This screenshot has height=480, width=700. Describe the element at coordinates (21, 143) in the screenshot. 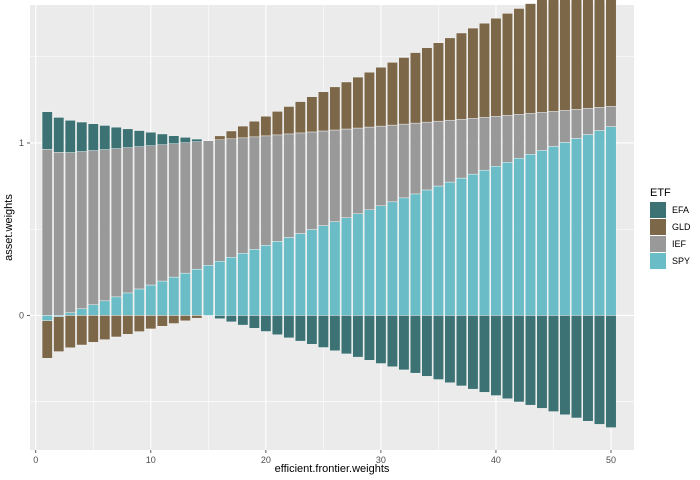

I see `y-tick-label: 1` at that location.